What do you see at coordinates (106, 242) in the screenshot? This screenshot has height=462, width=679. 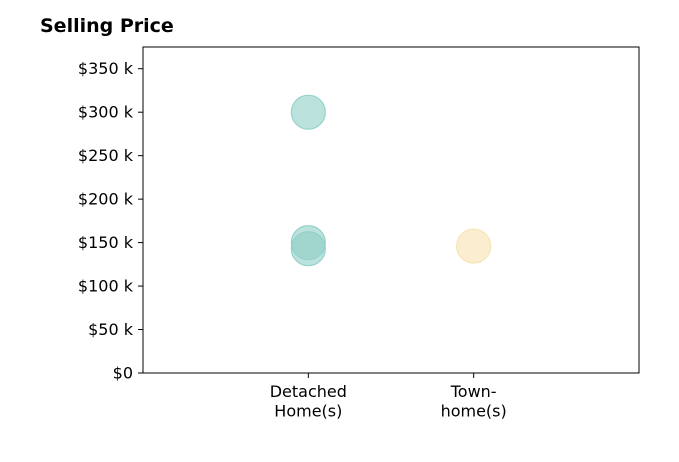 I see `y-tick-label: $150 k` at bounding box center [106, 242].